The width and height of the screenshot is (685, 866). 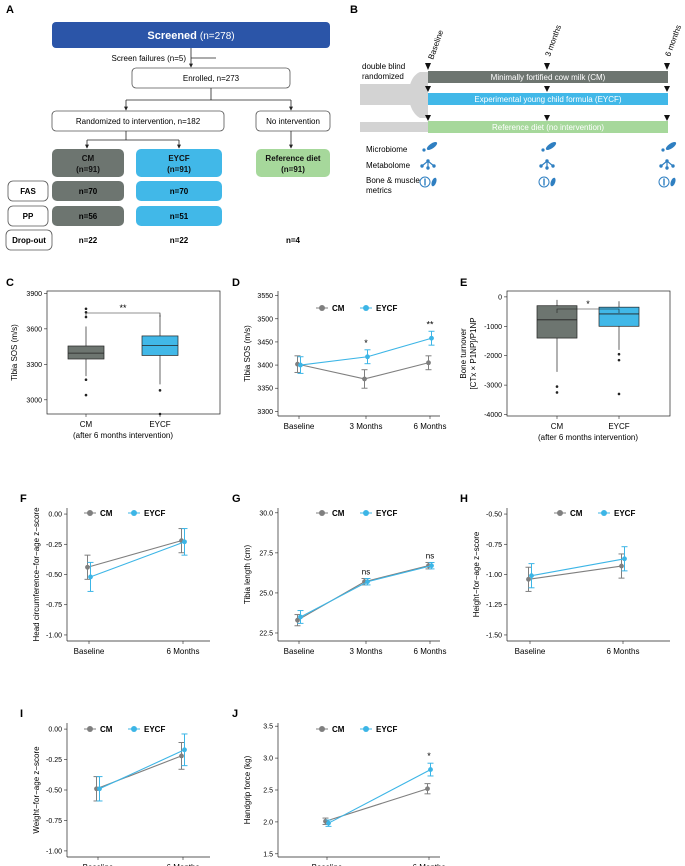 I want to click on molecule-icon, so click(x=547, y=164).